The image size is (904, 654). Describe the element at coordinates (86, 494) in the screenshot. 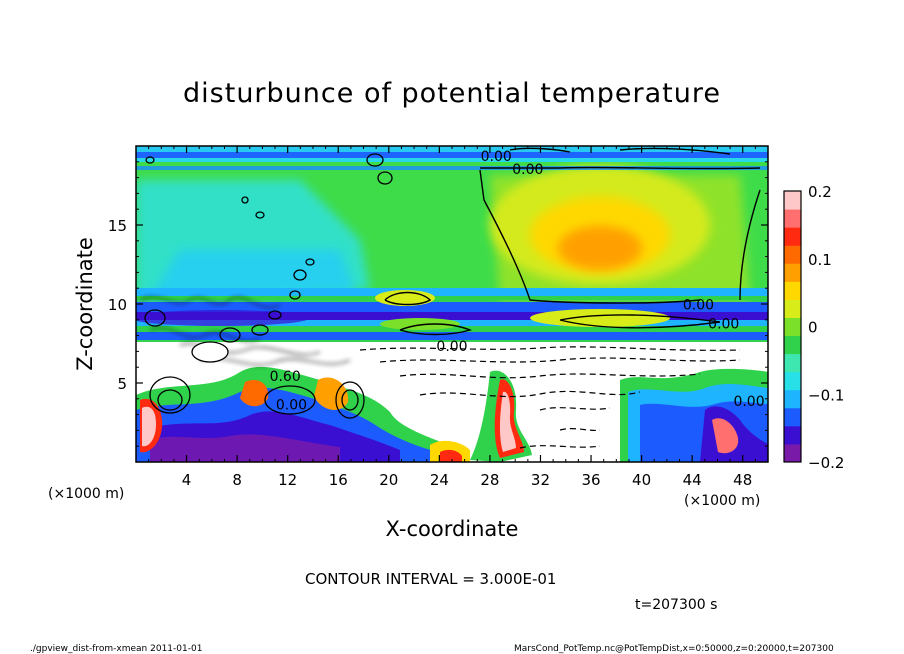

I see `x-unit-left: (×1000 m)` at that location.